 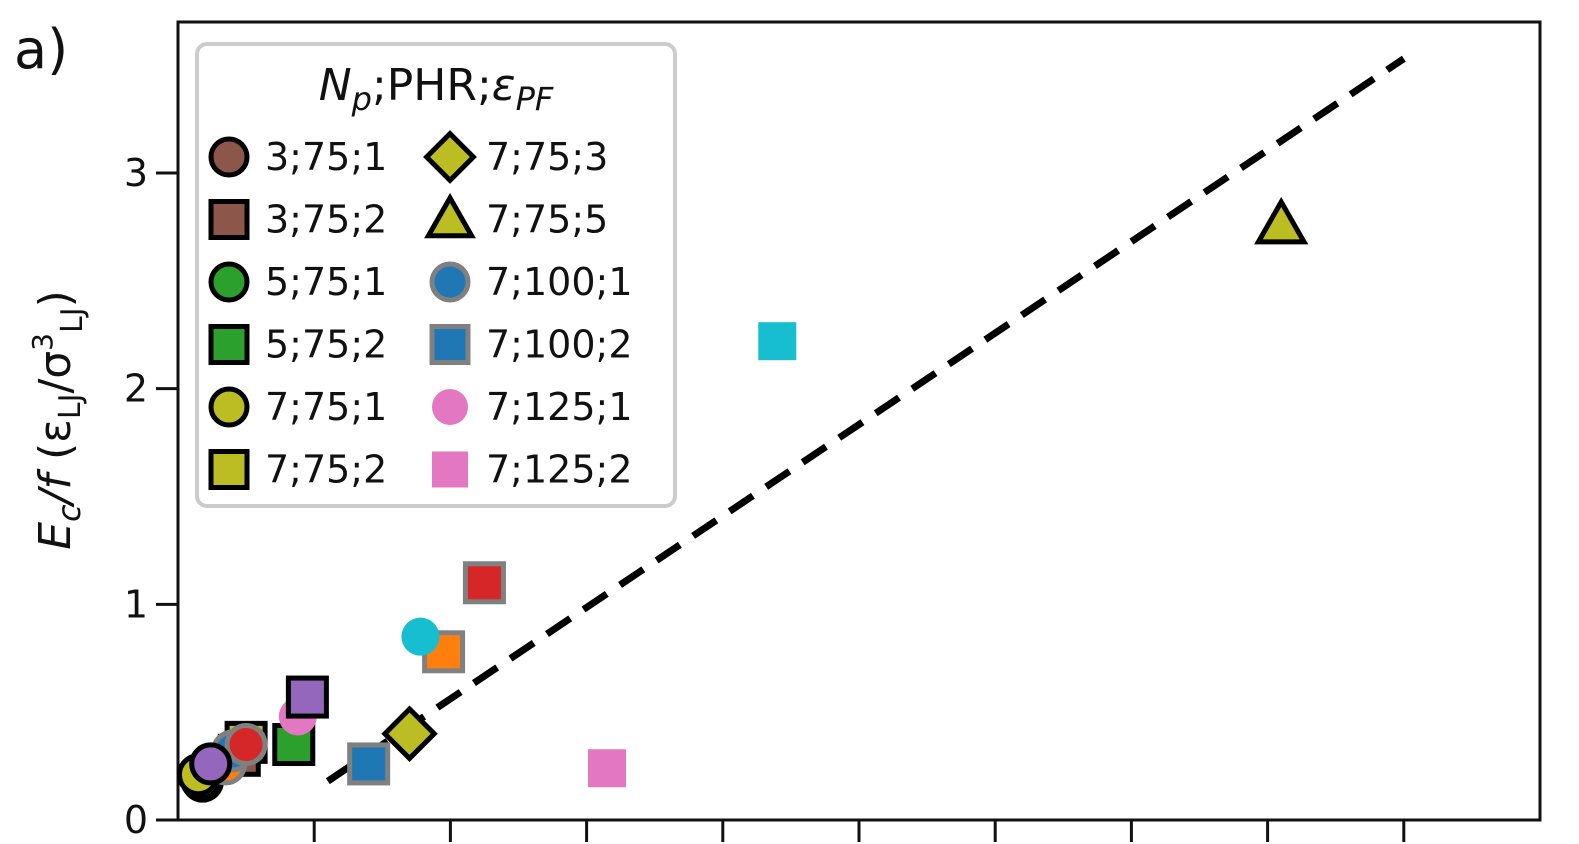 What do you see at coordinates (547, 157) in the screenshot?
I see `legend-label: 7;75;3` at bounding box center [547, 157].